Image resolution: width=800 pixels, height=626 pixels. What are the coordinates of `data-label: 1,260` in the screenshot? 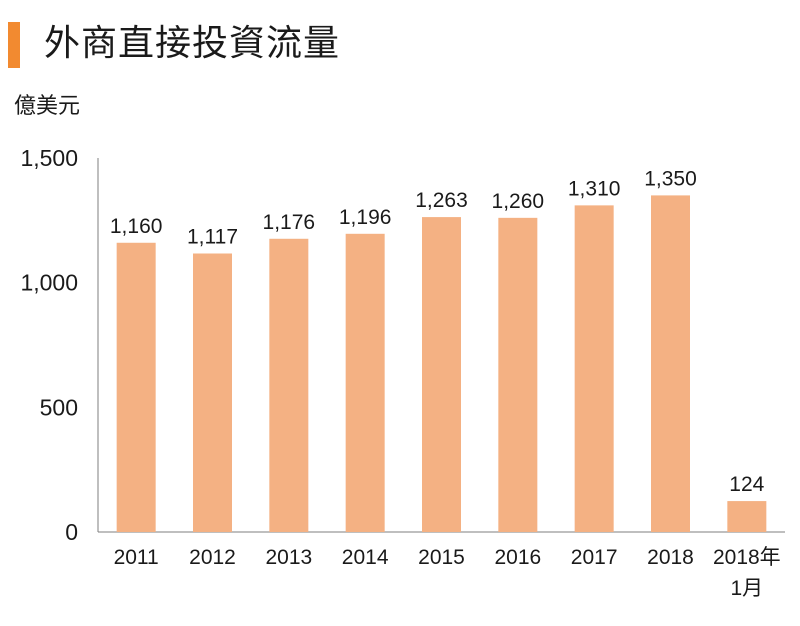 It's located at (518, 201).